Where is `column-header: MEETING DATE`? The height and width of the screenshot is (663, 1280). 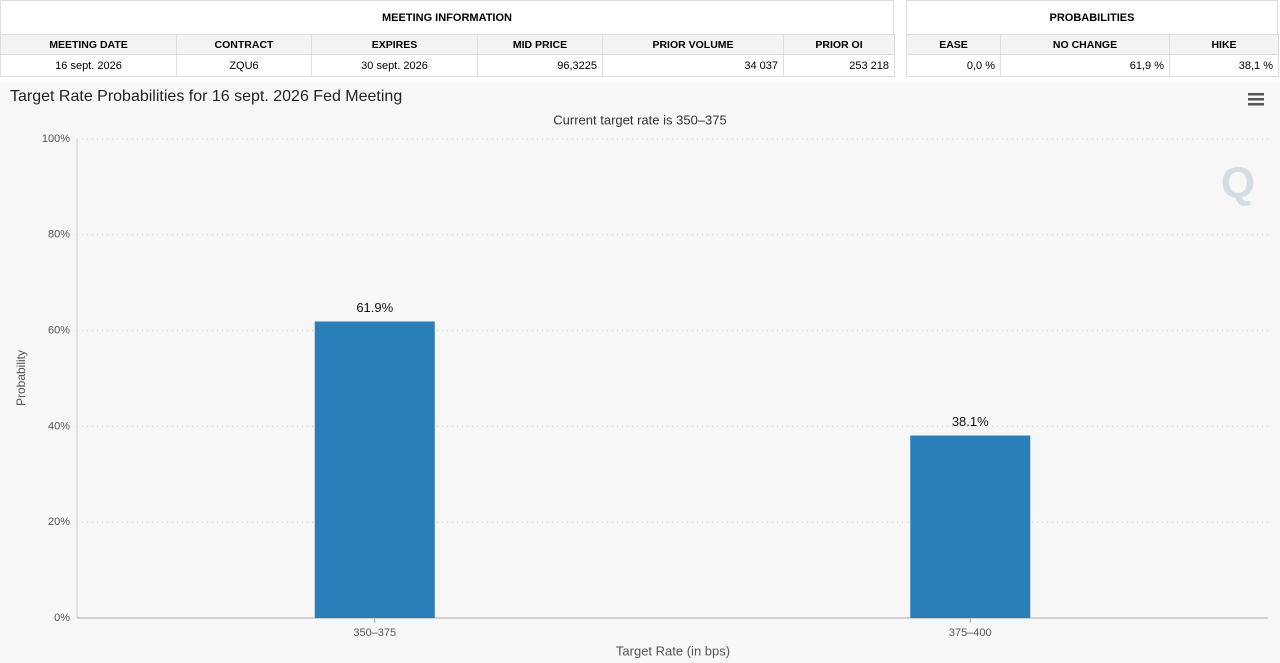
column-header: MEETING DATE is located at coordinates (88, 44).